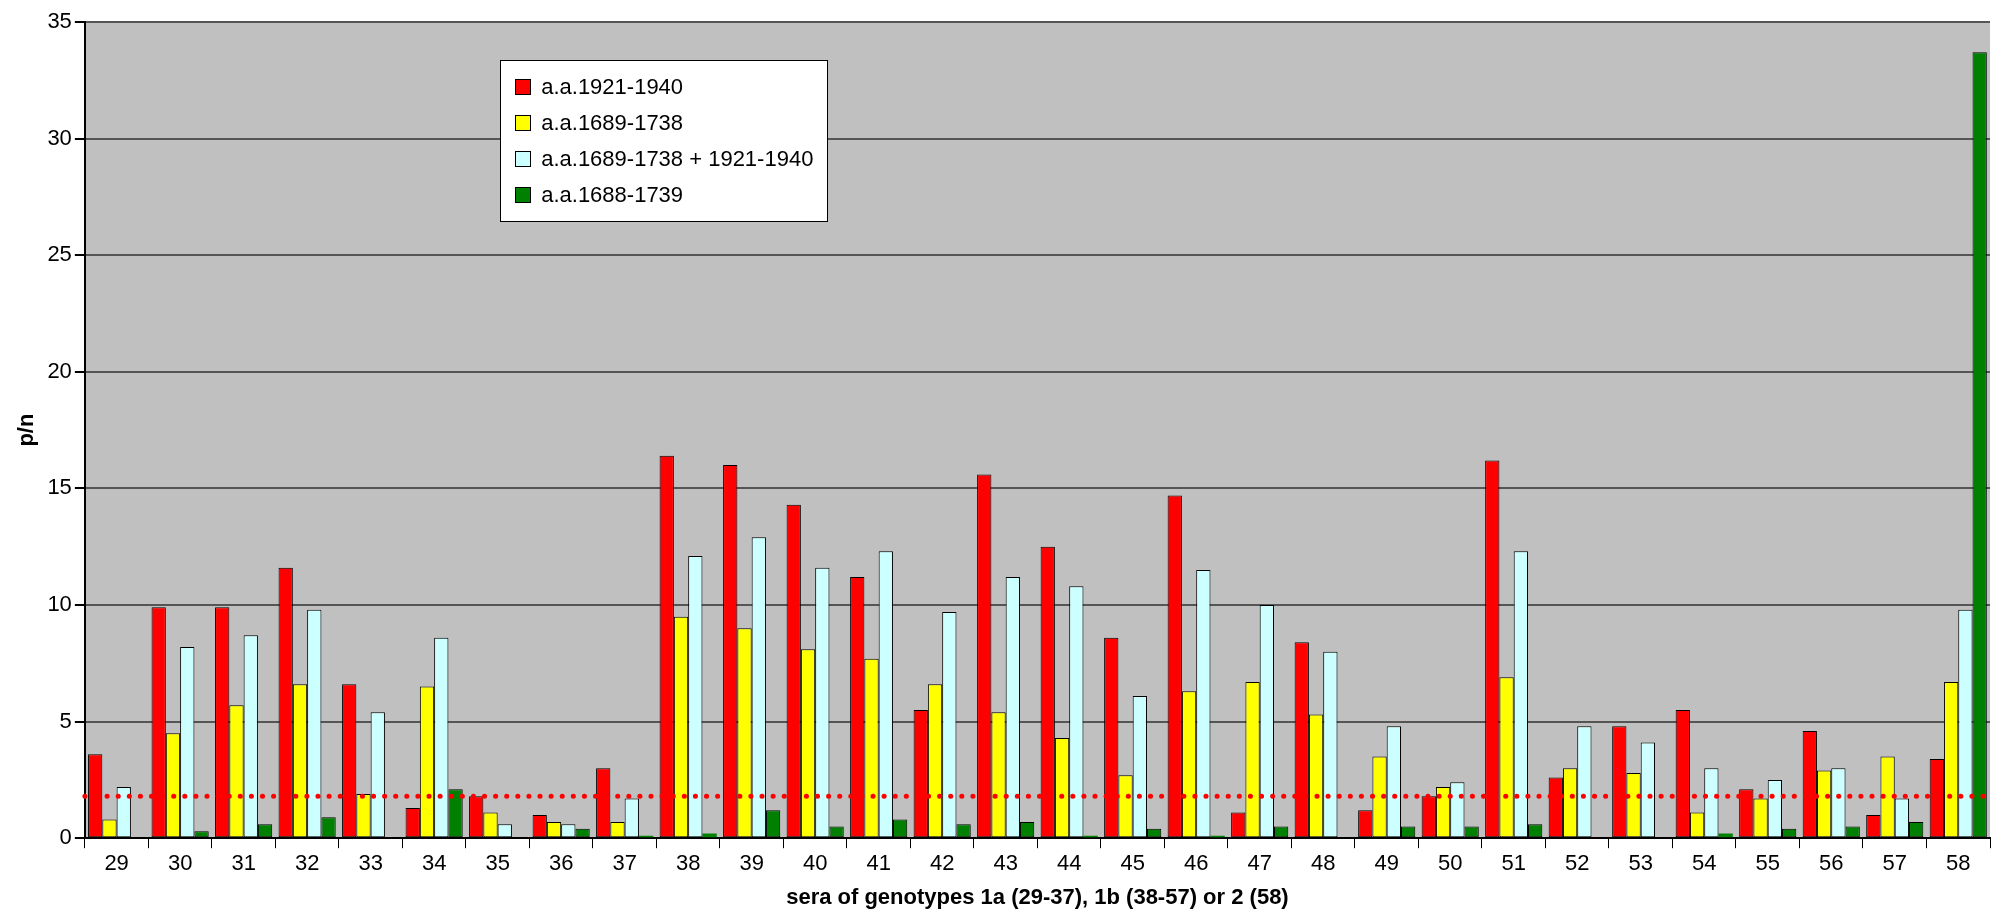 The image size is (1992, 923). I want to click on x-tick-label: 49, so click(1386, 863).